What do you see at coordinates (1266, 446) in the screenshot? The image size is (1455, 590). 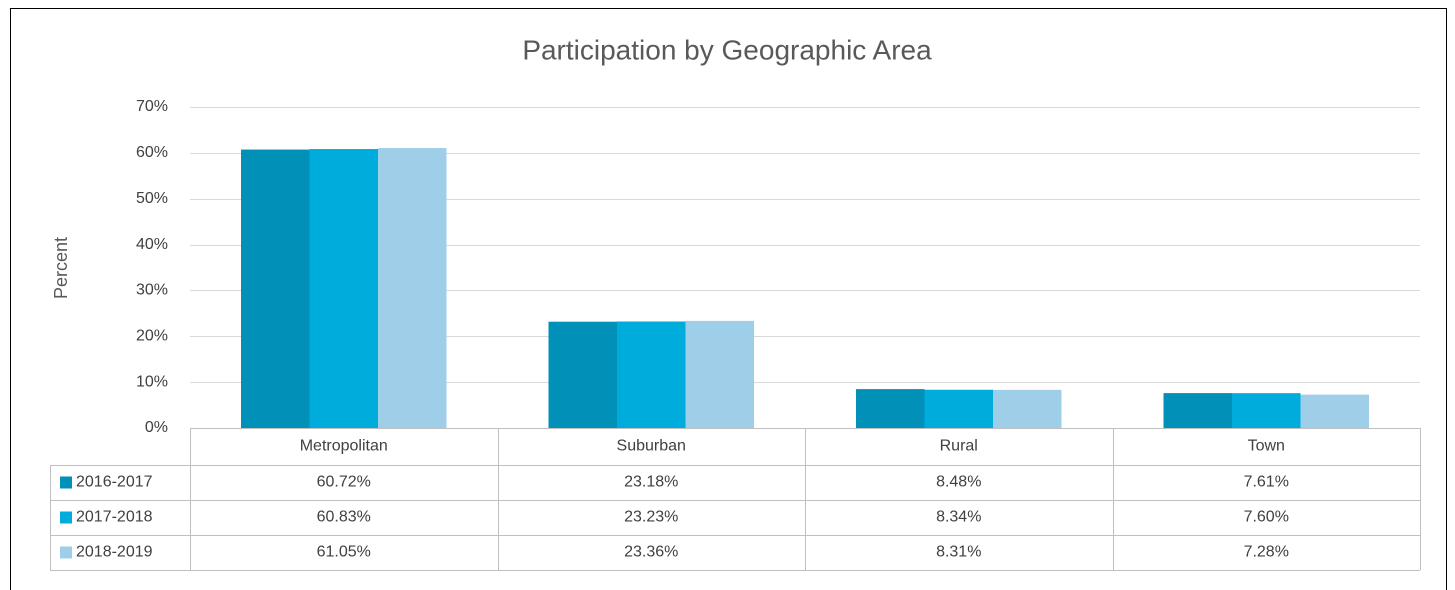 I see `x-tick-label: Town` at bounding box center [1266, 446].